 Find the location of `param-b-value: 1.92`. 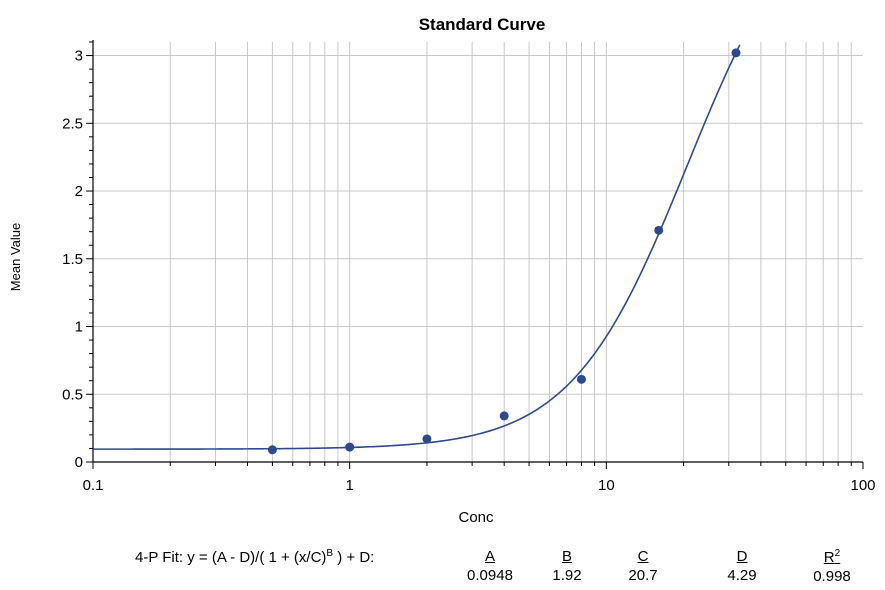

param-b-value: 1.92 is located at coordinates (567, 575).